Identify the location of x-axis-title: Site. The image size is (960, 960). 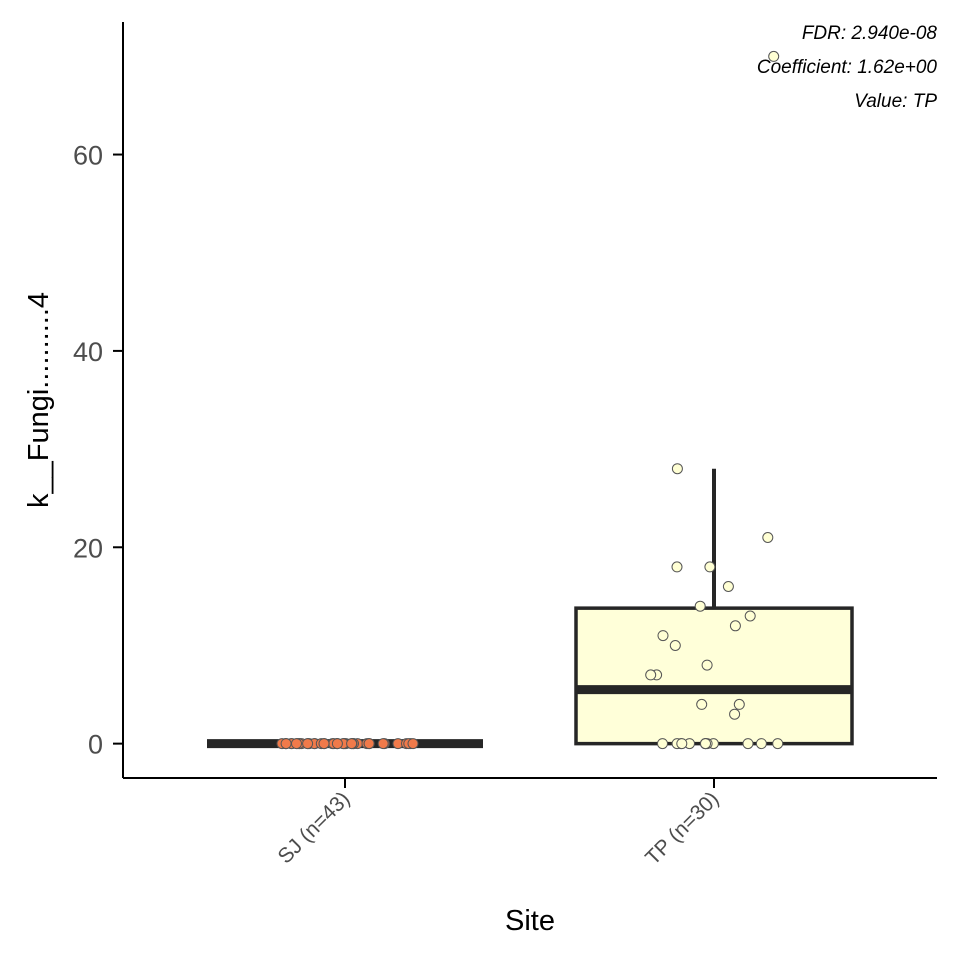
(530, 921).